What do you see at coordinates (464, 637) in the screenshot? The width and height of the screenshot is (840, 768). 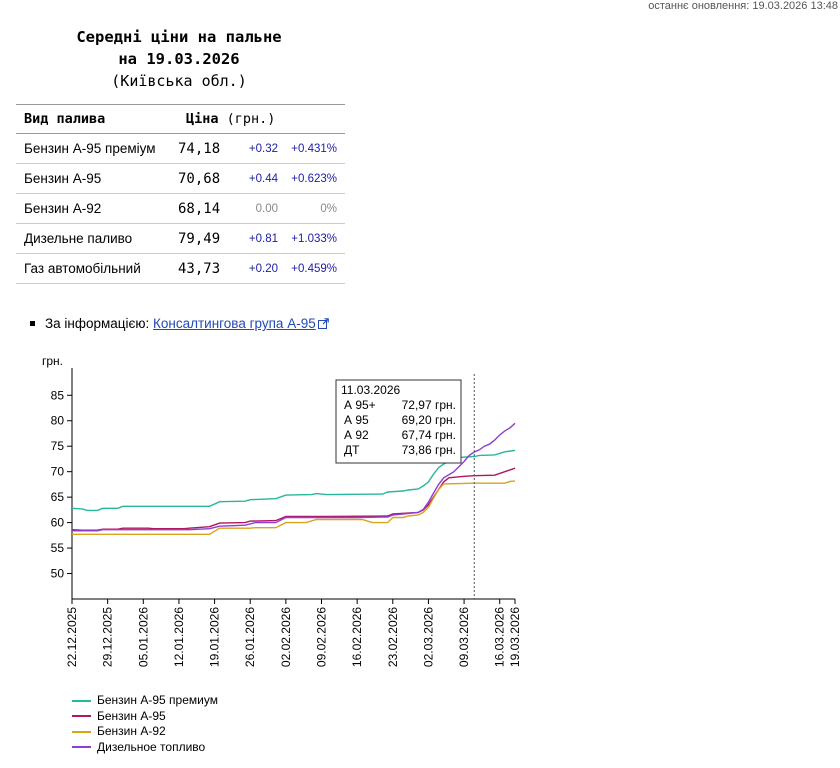 I see `x-tick-label: 09.03.2026` at bounding box center [464, 637].